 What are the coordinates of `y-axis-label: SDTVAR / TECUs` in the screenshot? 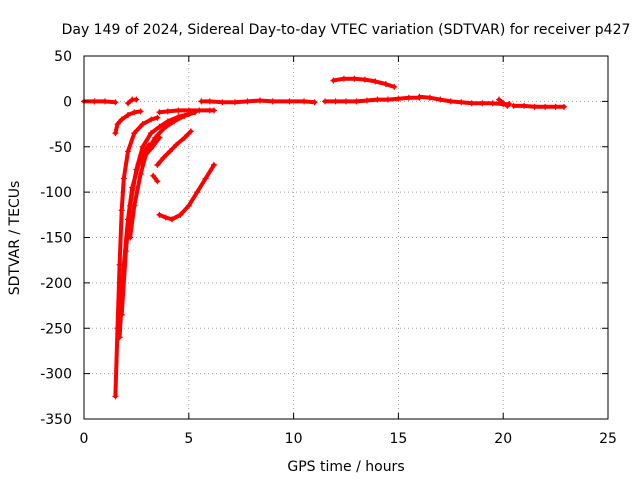 It's located at (15, 238).